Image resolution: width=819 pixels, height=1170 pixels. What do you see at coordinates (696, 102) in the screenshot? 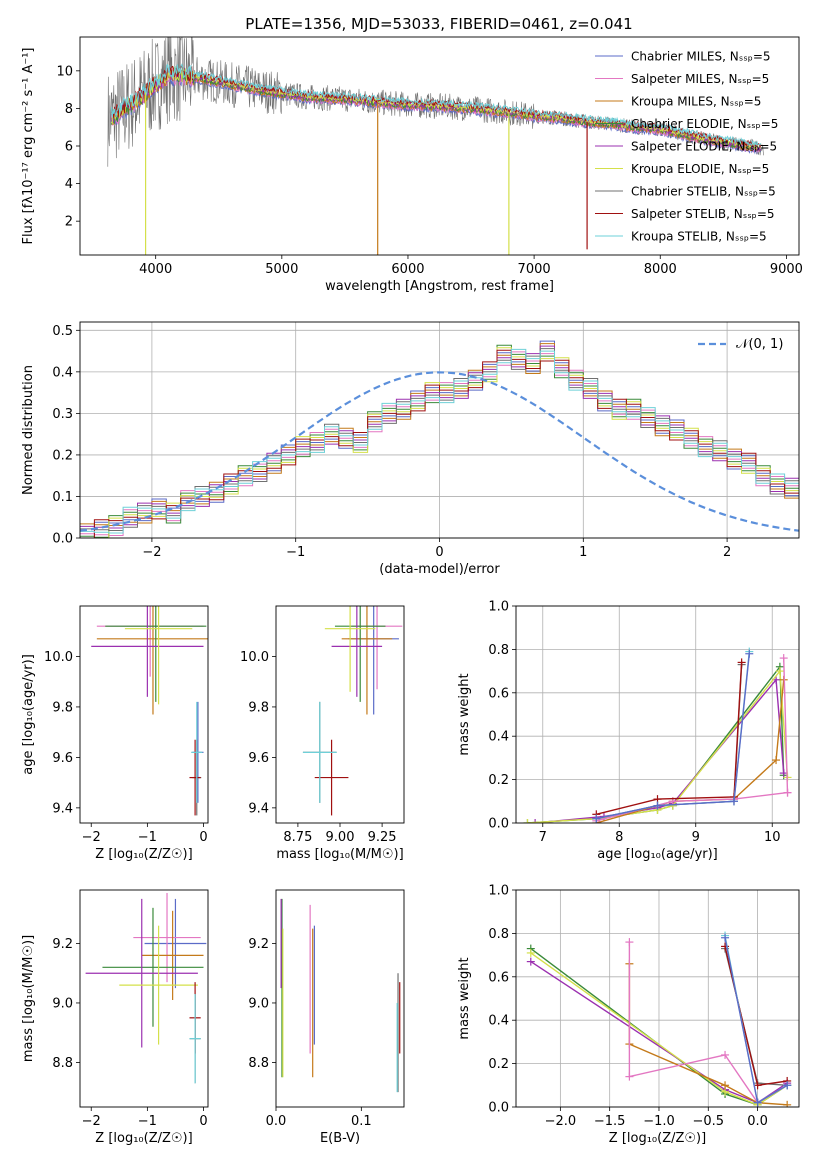
I see `legend-label: Kroupa MILES, Nₛₛₚ=5` at bounding box center [696, 102].